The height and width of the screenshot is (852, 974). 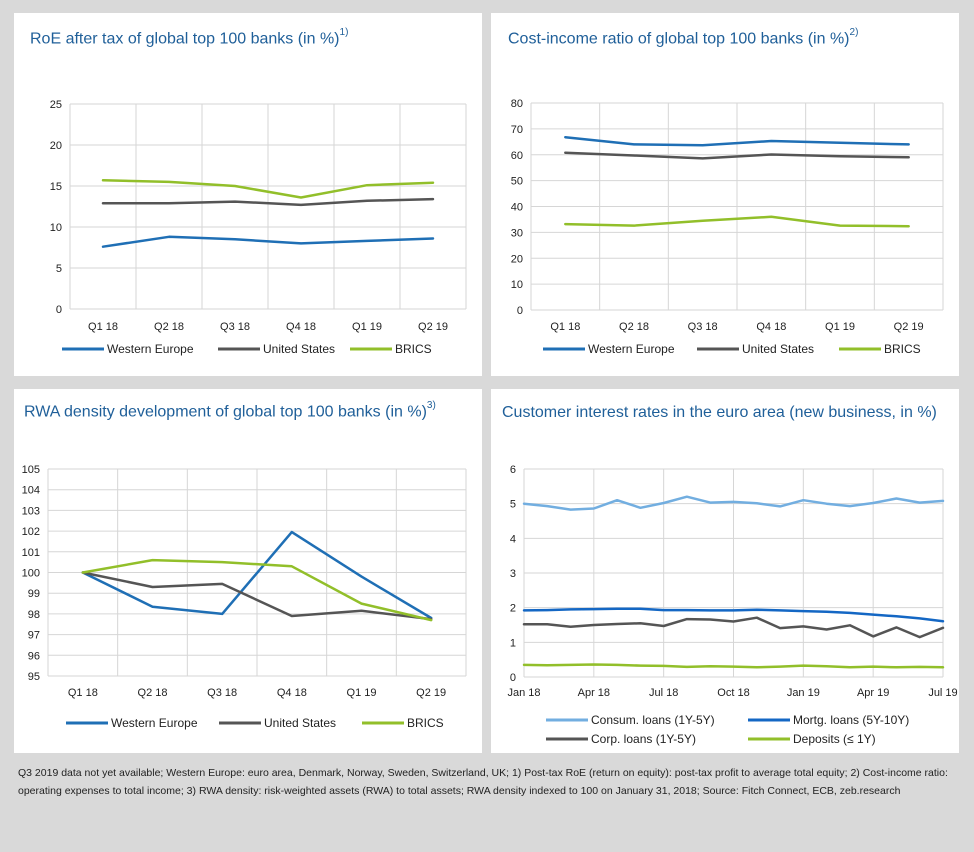 I want to click on y-tick-label: 100, so click(x=31, y=574).